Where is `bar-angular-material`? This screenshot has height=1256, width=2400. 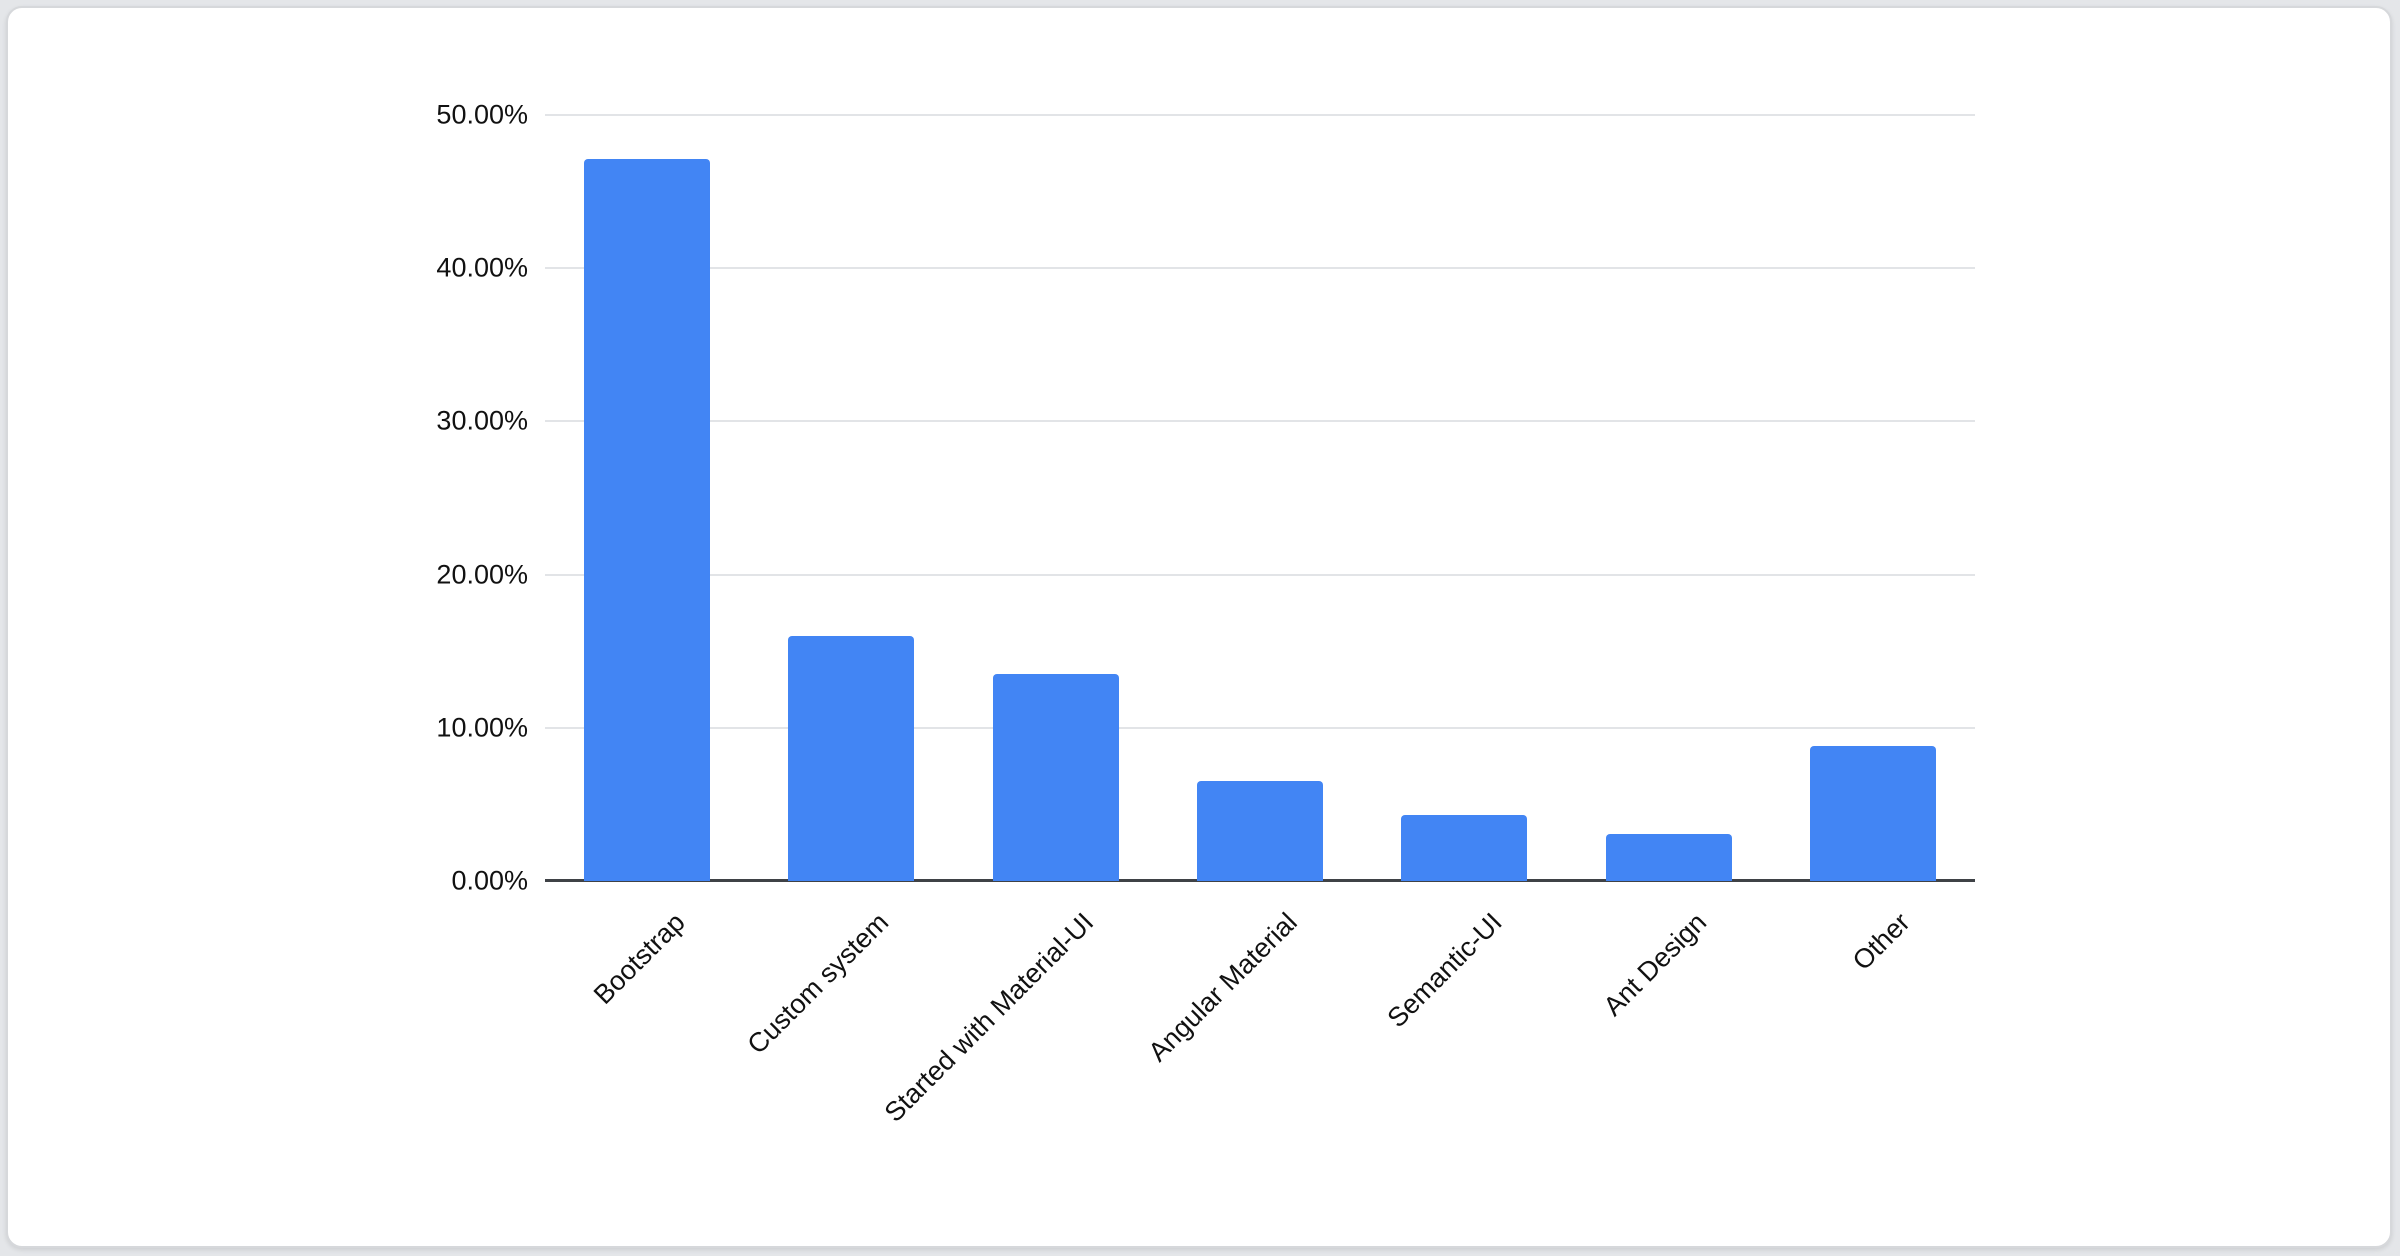
bar-angular-material is located at coordinates (1260, 831).